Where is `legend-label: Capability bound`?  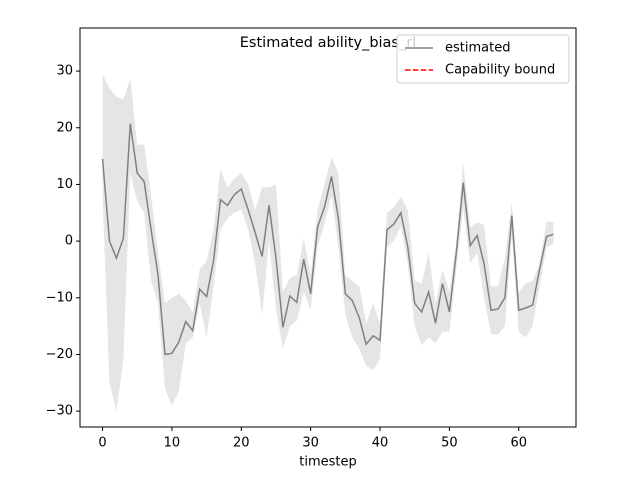 legend-label: Capability bound is located at coordinates (500, 70).